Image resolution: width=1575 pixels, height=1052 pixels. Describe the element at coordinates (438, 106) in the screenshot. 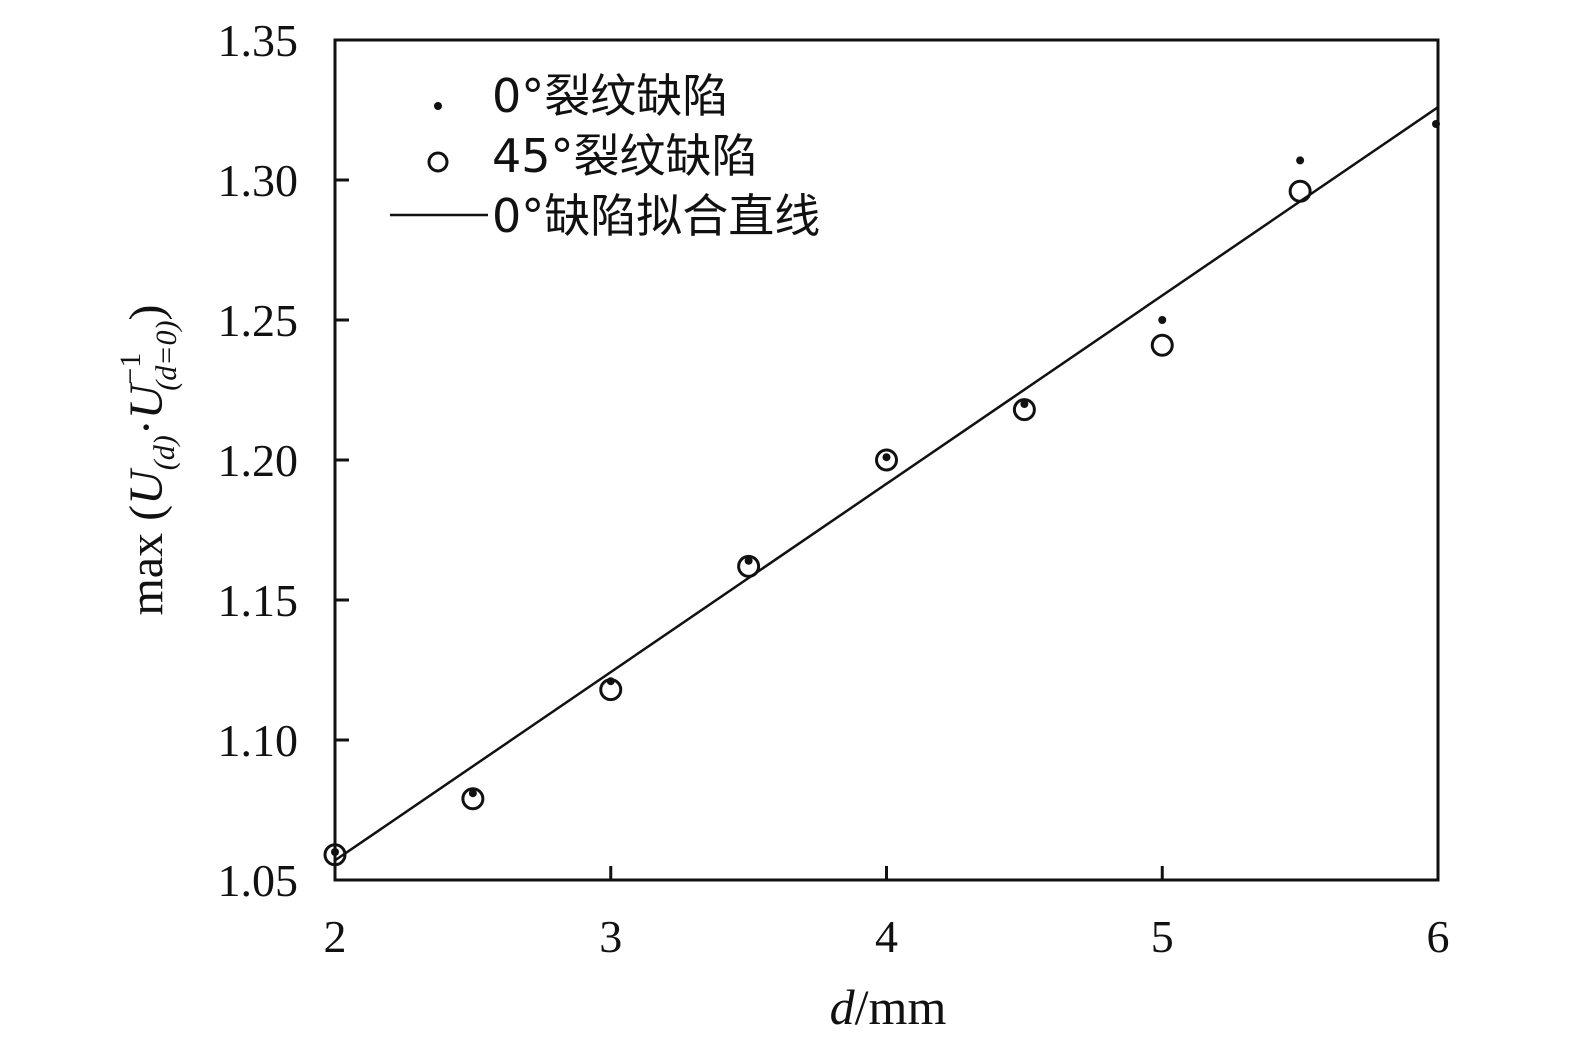

I see `legend-marker-dot` at that location.